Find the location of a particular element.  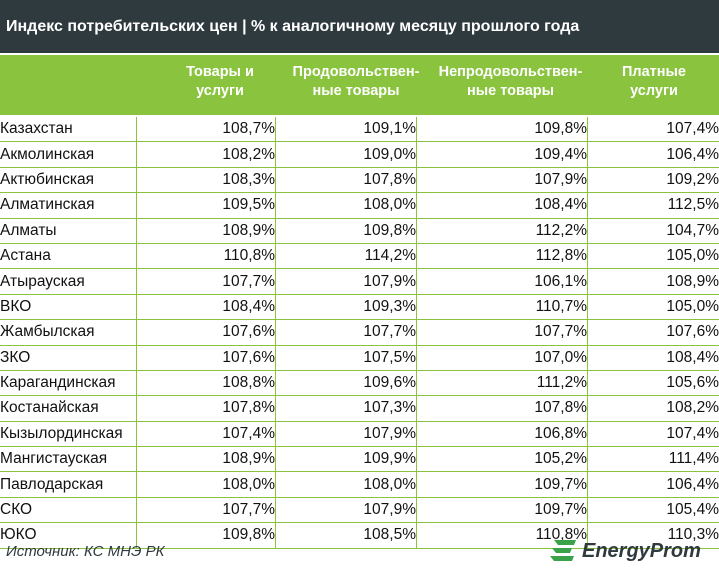

non-food-cell: 112,2% is located at coordinates (502, 231).